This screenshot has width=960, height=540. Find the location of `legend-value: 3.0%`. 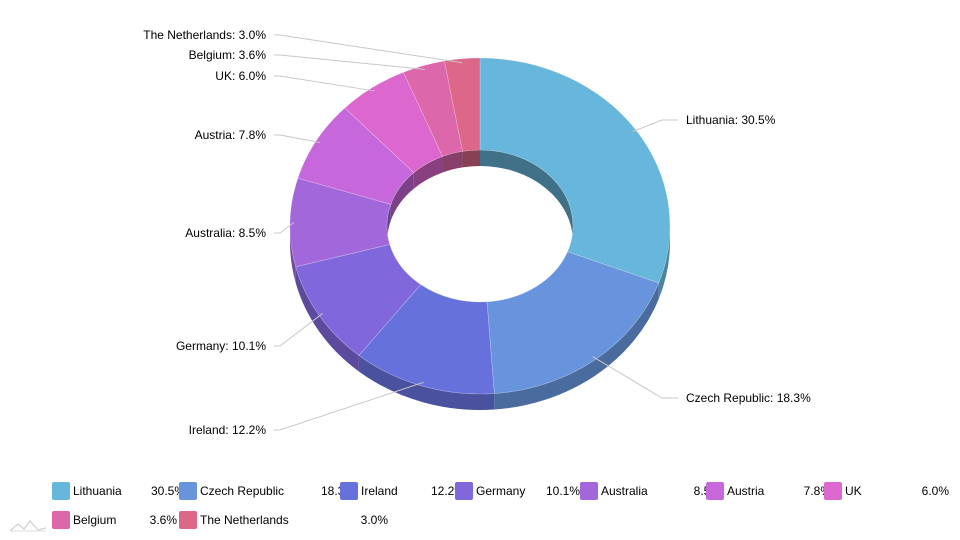

legend-value: 3.0% is located at coordinates (374, 520).